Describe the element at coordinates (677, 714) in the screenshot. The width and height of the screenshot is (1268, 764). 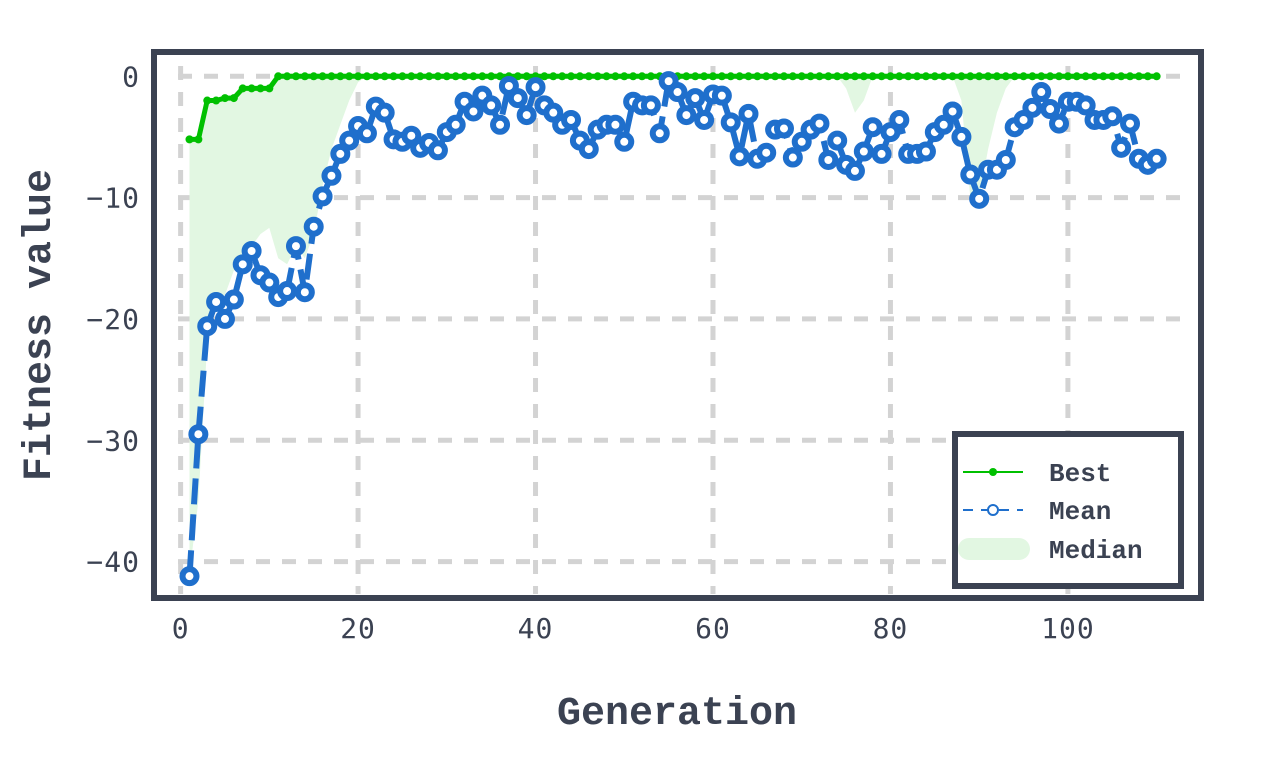
I see `x-axis-title: Generation` at that location.